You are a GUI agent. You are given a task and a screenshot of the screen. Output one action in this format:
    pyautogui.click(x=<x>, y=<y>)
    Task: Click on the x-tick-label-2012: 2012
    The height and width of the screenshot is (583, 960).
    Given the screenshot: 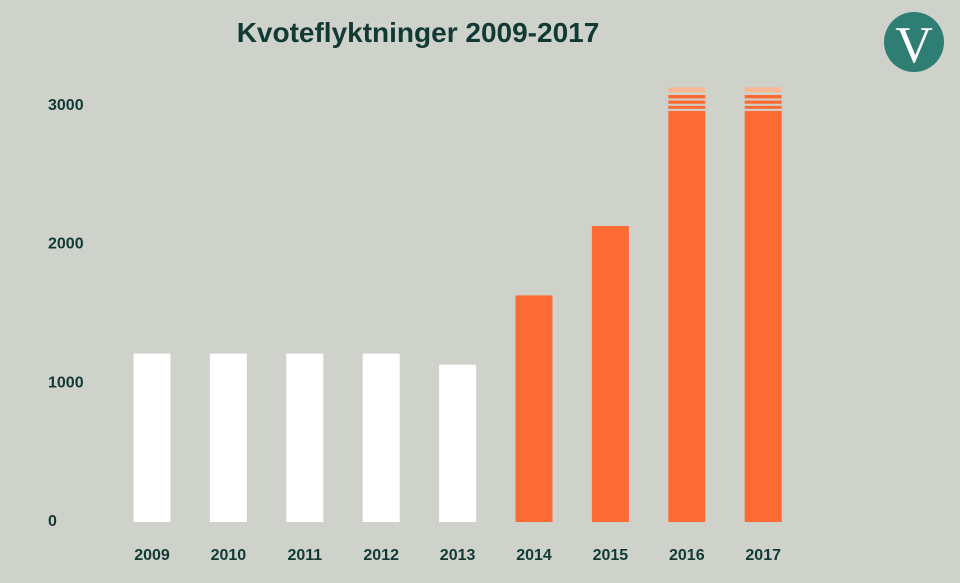 What is the action you would take?
    pyautogui.click(x=381, y=555)
    